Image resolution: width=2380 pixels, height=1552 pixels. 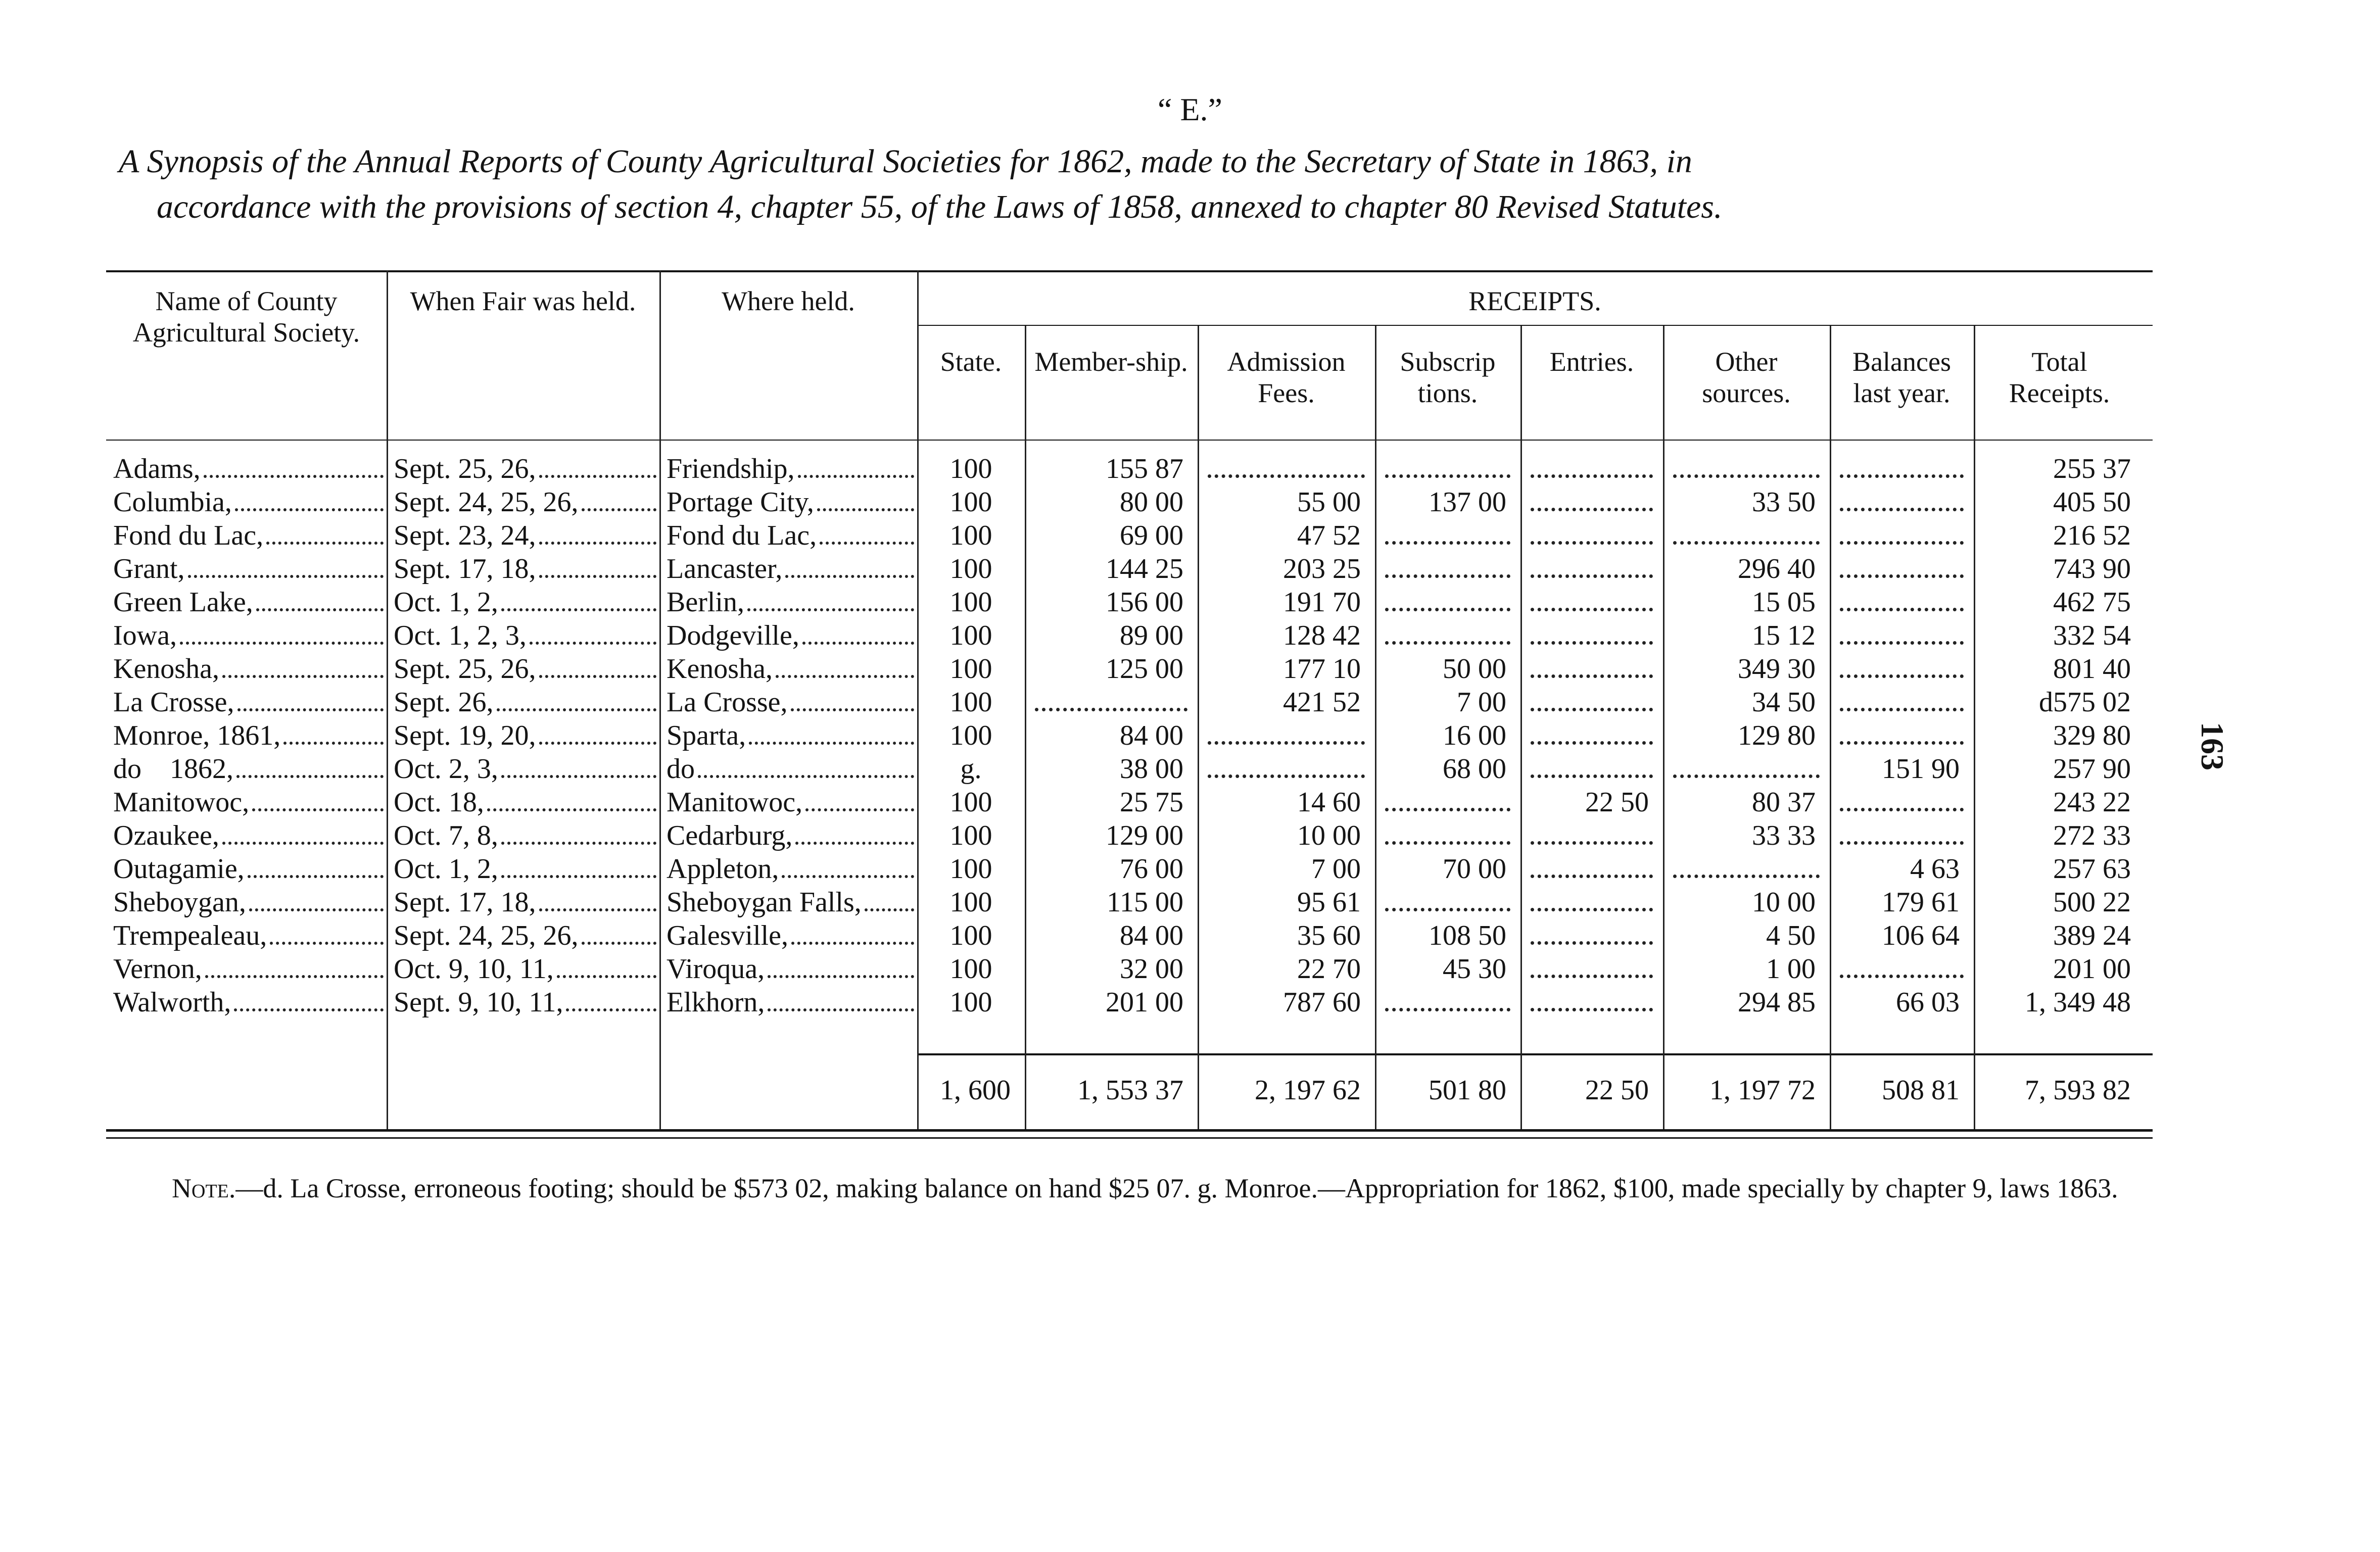 What do you see at coordinates (971, 362) in the screenshot?
I see `header-state: State.` at bounding box center [971, 362].